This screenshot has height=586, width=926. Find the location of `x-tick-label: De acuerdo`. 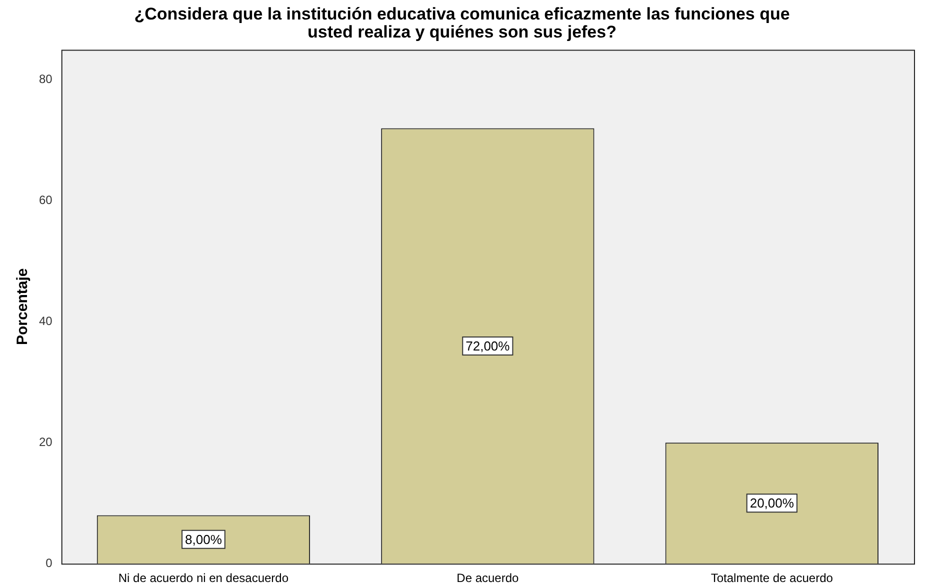

x-tick-label: De acuerdo is located at coordinates (488, 578).